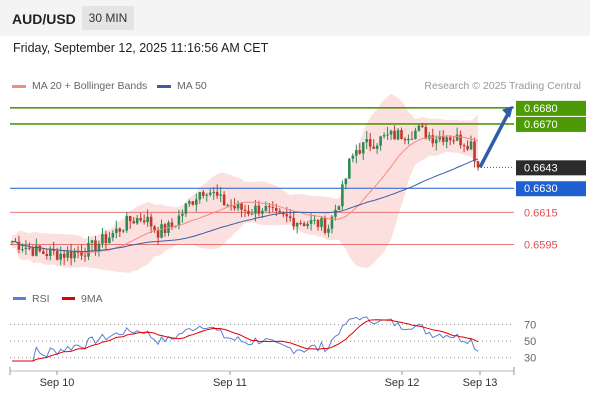 This screenshot has height=400, width=590. What do you see at coordinates (507, 111) in the screenshot?
I see `forecast-arrow-head` at bounding box center [507, 111].